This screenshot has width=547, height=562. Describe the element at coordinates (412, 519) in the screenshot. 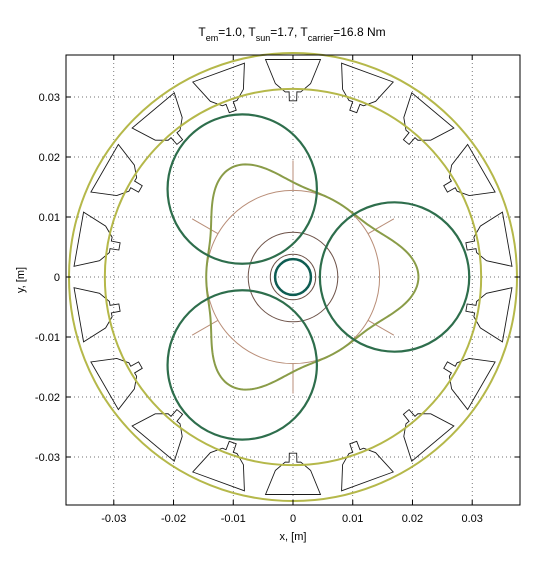

I see `x-tick-label: 0.02` at that location.